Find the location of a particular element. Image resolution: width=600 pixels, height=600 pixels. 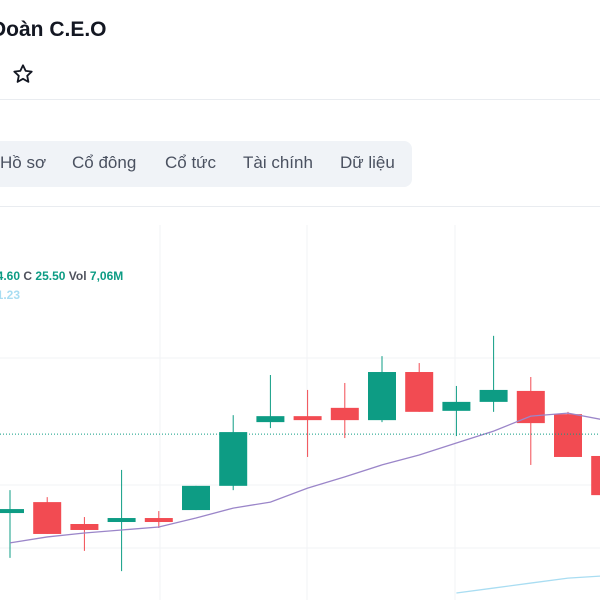

legend-label: C is located at coordinates (27, 276).